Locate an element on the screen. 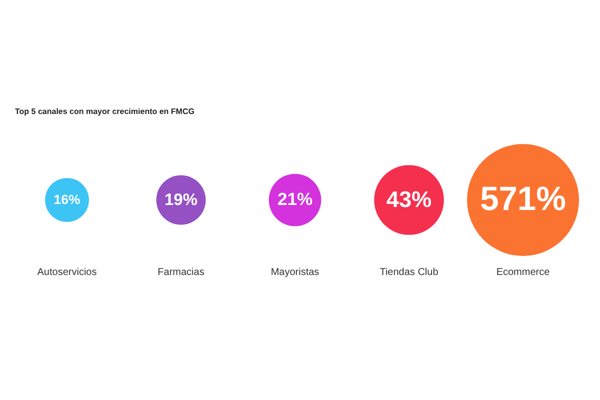  category-label: Farmacias is located at coordinates (181, 272).